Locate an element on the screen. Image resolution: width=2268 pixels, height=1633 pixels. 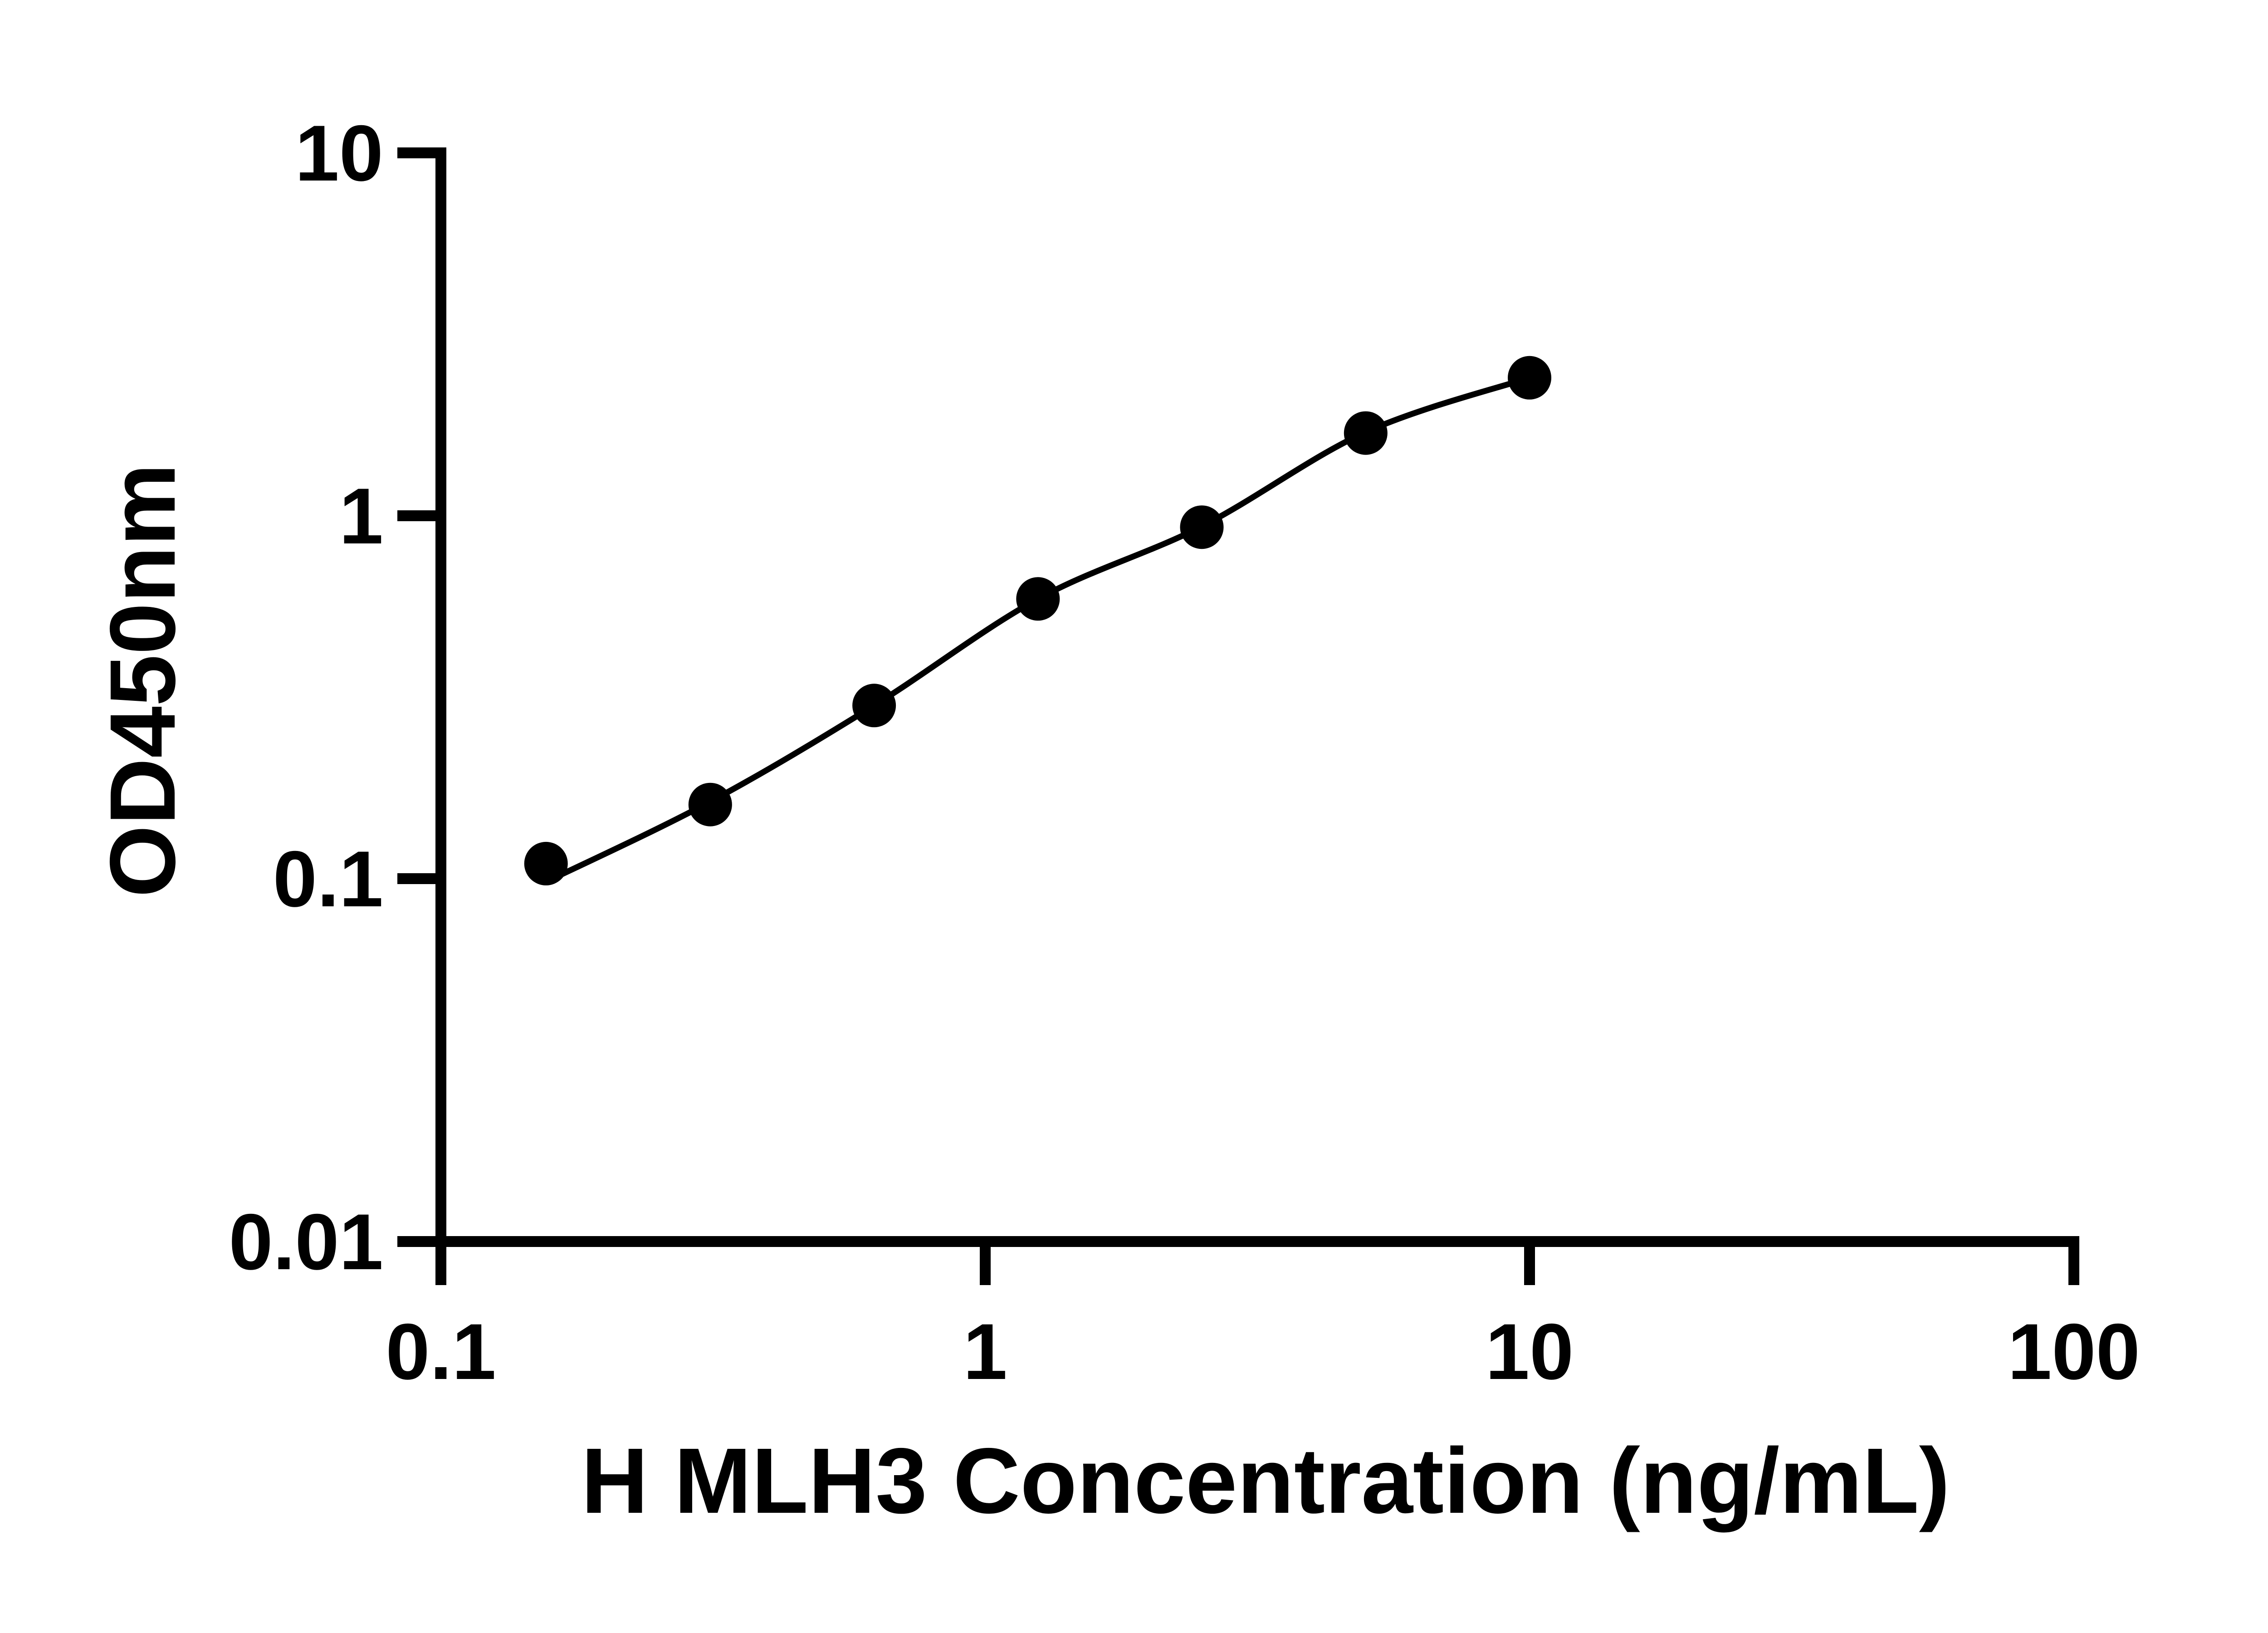
y-tick-label: 0.01 is located at coordinates (306, 1242).